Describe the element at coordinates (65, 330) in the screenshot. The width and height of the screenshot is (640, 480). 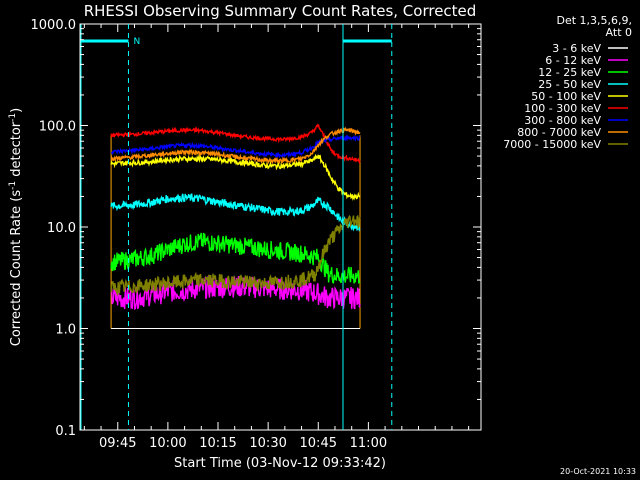
I see `y-tick-label: 1.0` at that location.